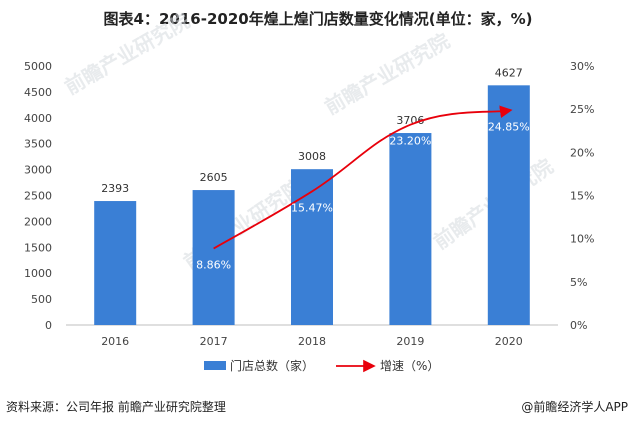  I want to click on y-right-tick-label: 30%, so click(582, 66).